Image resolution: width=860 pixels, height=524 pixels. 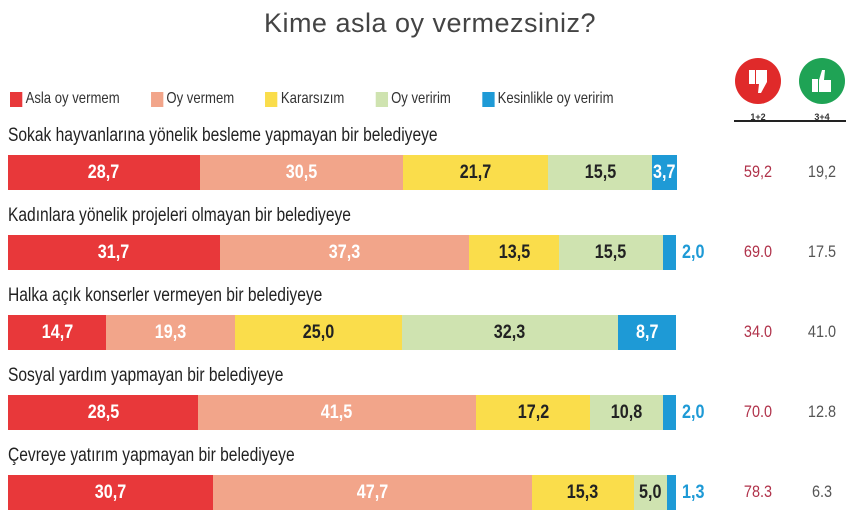 I want to click on data-label: 28,5, so click(x=103, y=412).